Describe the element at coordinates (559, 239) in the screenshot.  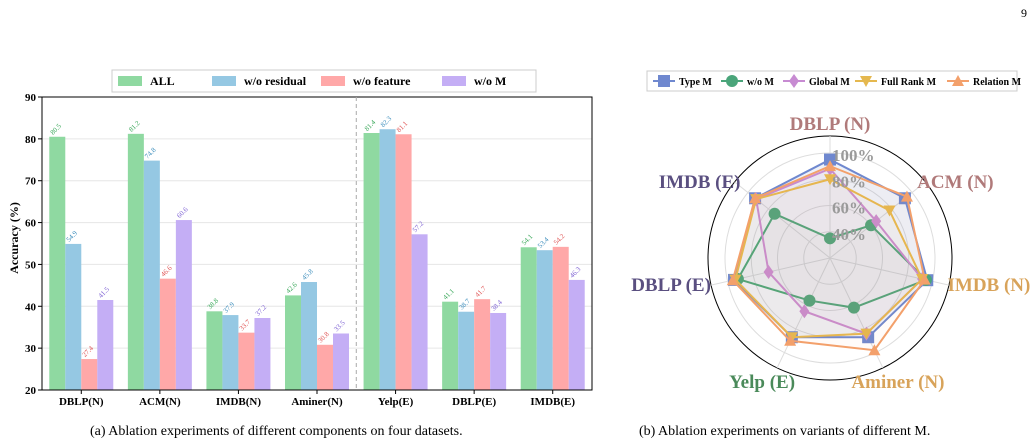
I see `data-label: 54.2` at that location.